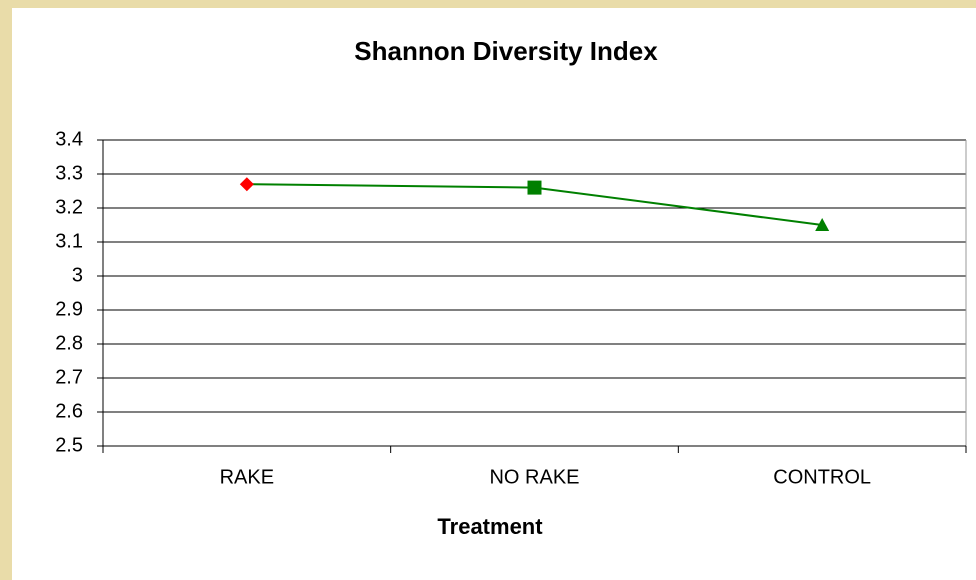 The image size is (976, 580). What do you see at coordinates (77, 275) in the screenshot?
I see `y-tick-label: 3` at bounding box center [77, 275].